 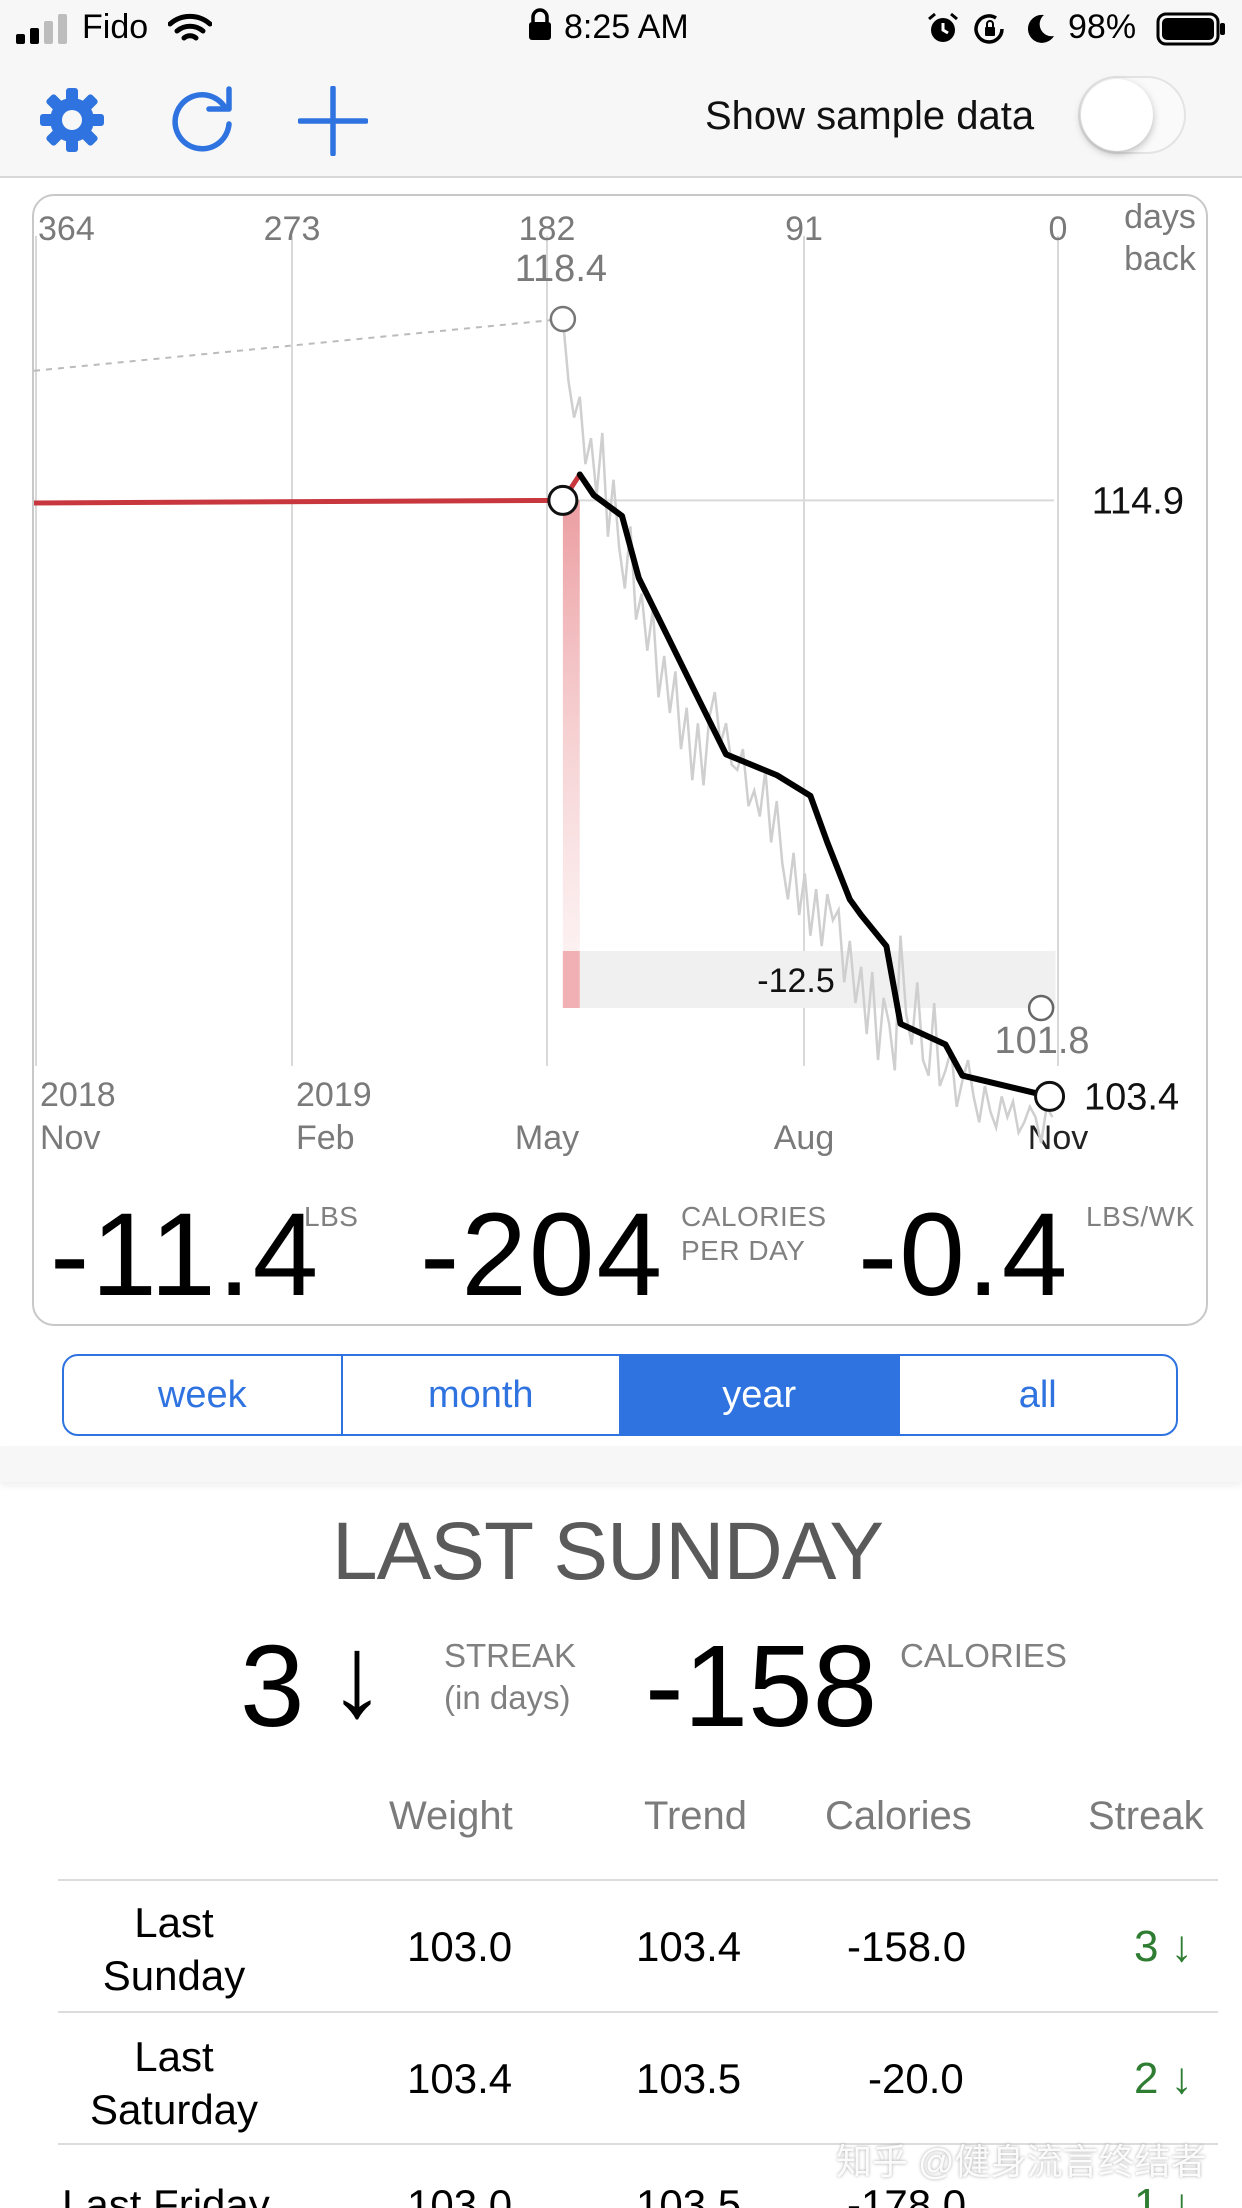 What do you see at coordinates (1146, 1816) in the screenshot?
I see `column-header-streak: Streak` at bounding box center [1146, 1816].